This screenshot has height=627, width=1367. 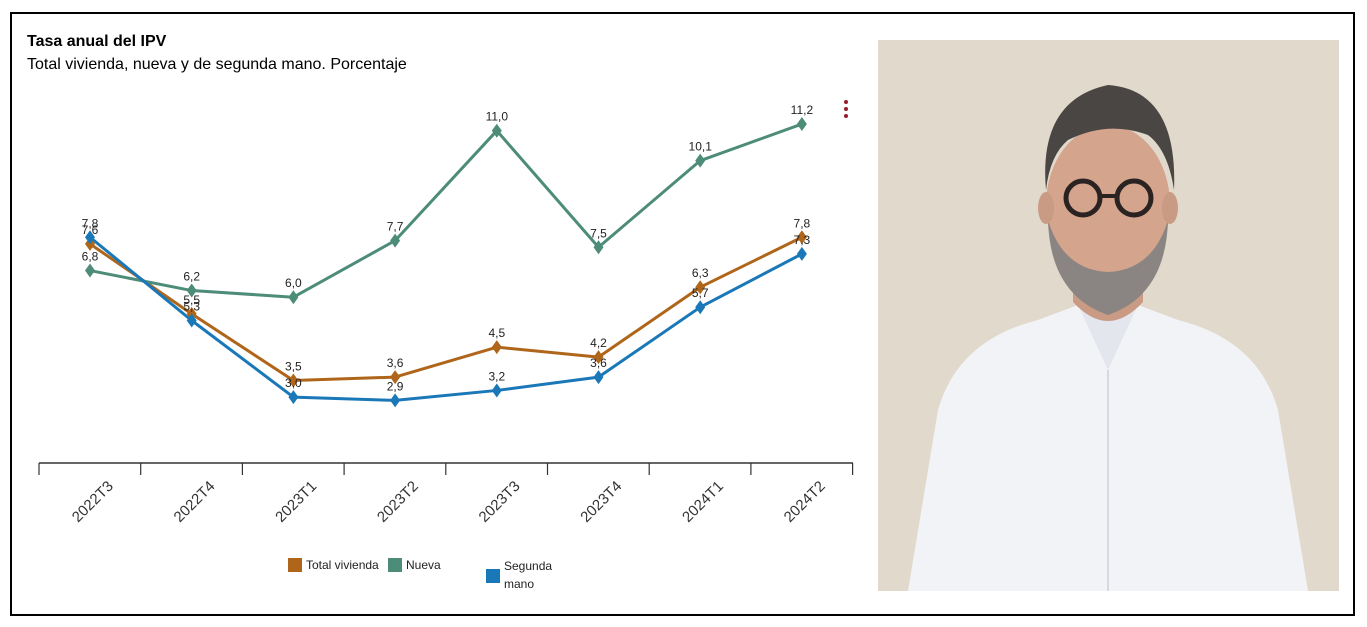 What do you see at coordinates (423, 565) in the screenshot?
I see `legend-label: Nueva` at bounding box center [423, 565].